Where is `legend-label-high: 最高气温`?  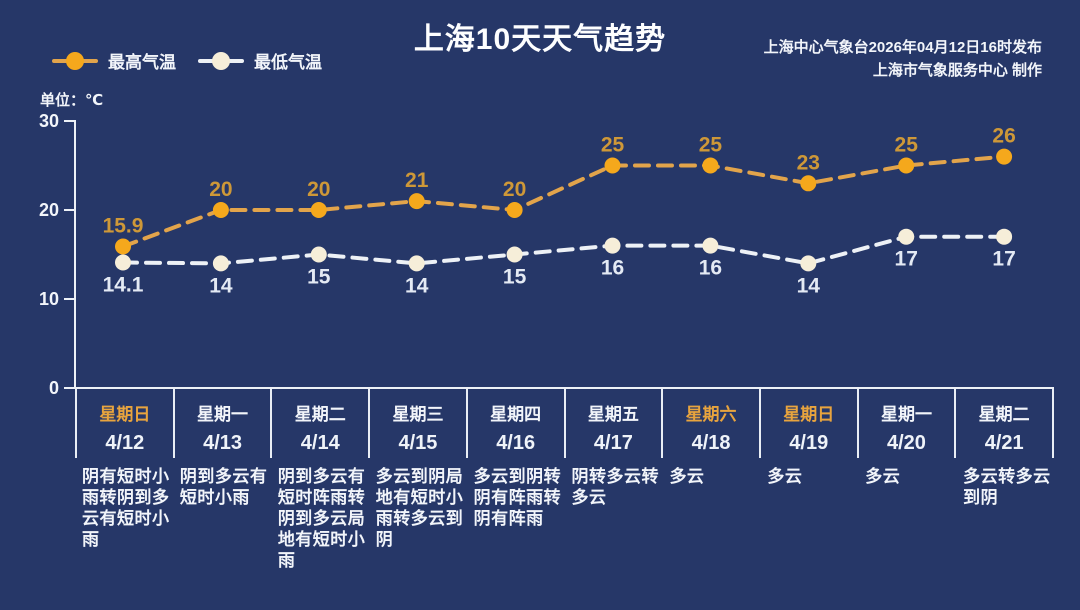
legend-label-high: 最高气温 is located at coordinates (142, 62).